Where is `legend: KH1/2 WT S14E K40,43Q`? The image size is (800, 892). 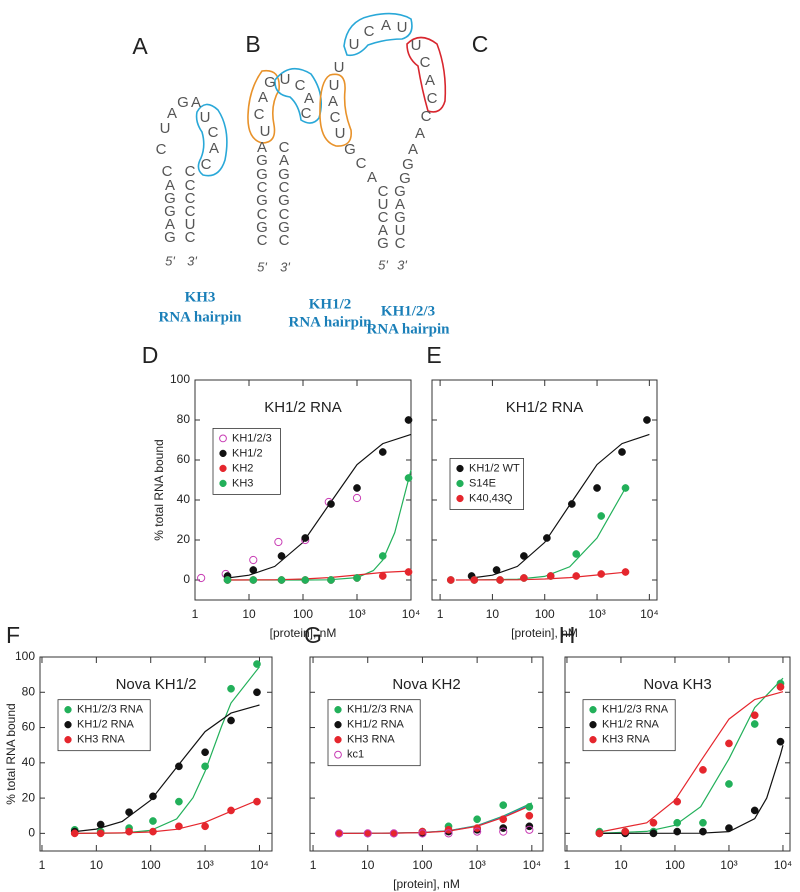
legend: KH1/2 WT S14E K40,43Q is located at coordinates (486, 484).